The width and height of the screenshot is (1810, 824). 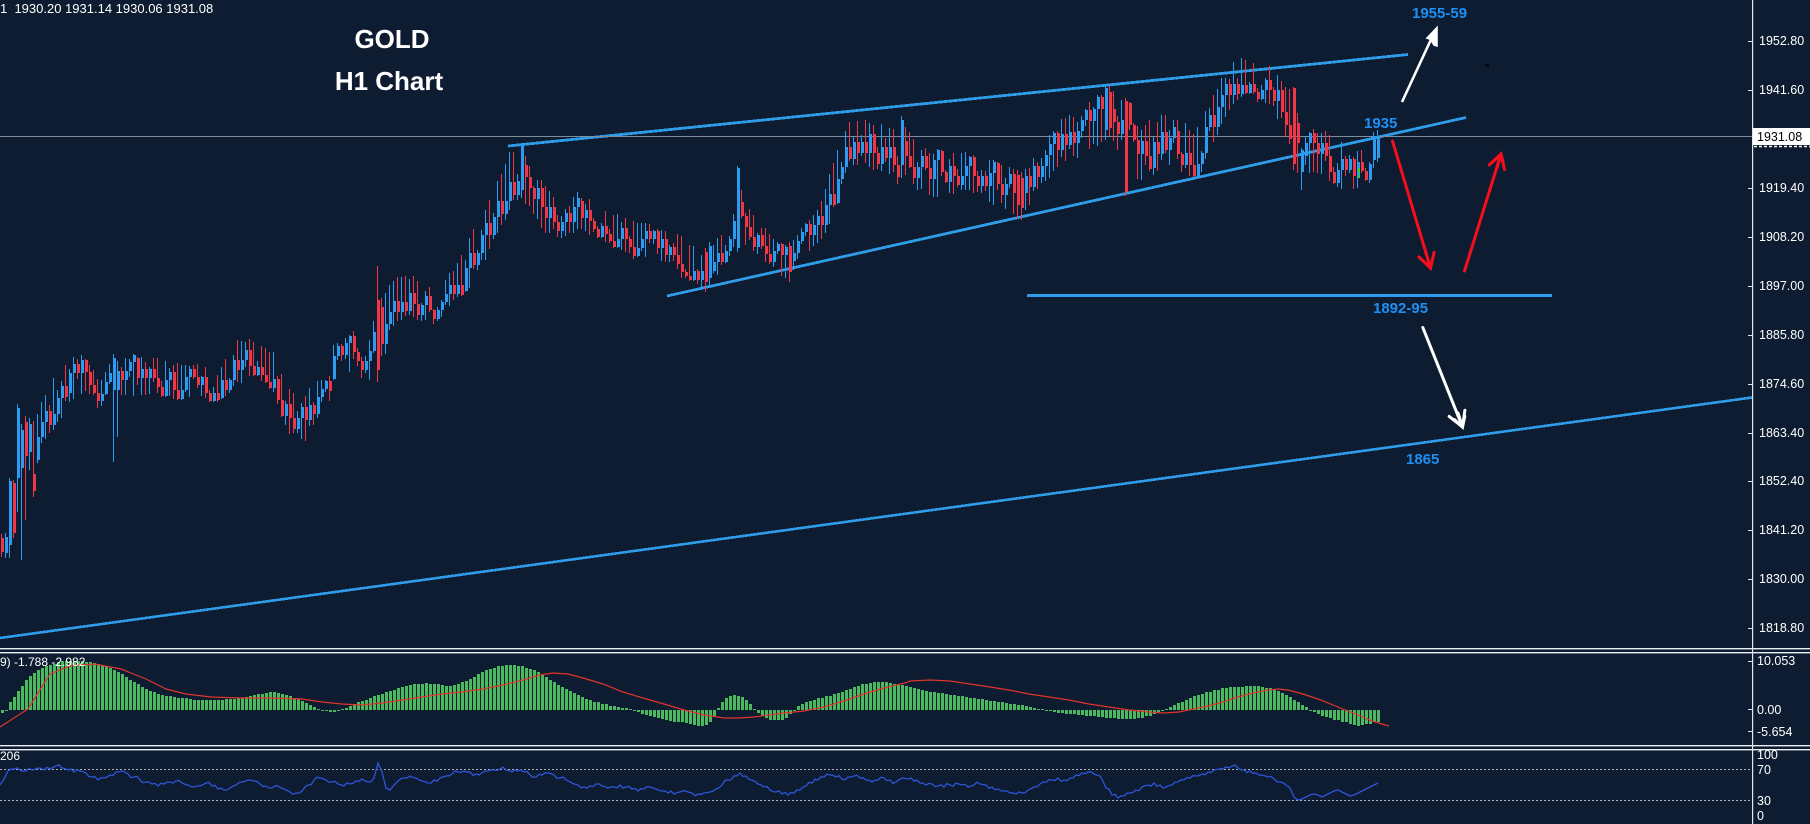 What do you see at coordinates (10, 756) in the screenshot?
I see `svg-text: 206` at bounding box center [10, 756].